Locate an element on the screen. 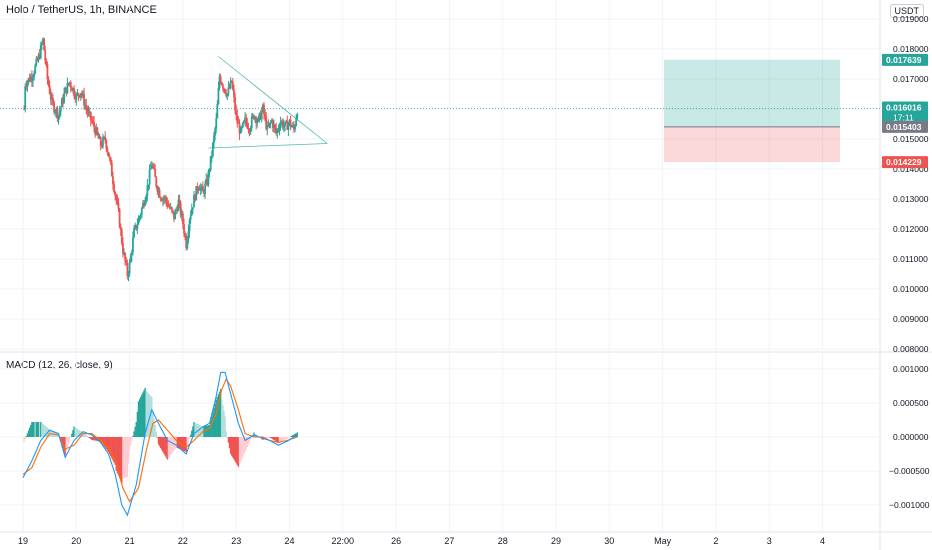 The image size is (932, 550). long-position-tool is located at coordinates (752, 111).